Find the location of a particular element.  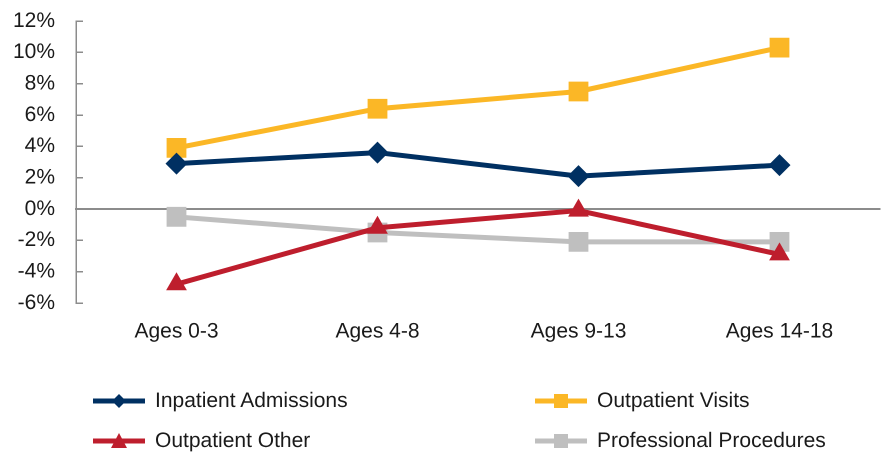

legend-label: Outpatient Visits is located at coordinates (673, 401).